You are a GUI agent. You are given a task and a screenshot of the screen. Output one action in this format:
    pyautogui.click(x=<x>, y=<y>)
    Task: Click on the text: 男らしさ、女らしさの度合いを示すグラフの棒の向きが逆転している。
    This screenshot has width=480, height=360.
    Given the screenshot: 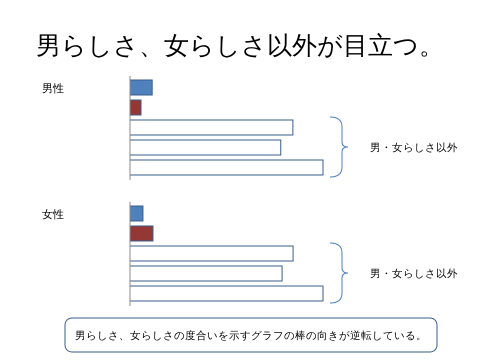 What is the action you would take?
    pyautogui.click(x=251, y=335)
    